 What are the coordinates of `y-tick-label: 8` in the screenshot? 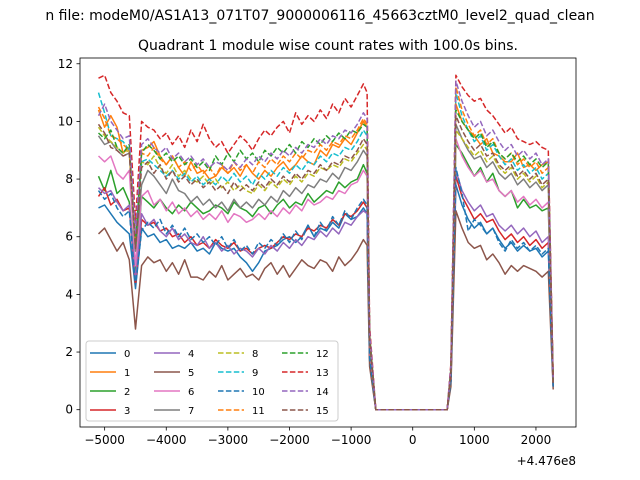 It's located at (69, 179).